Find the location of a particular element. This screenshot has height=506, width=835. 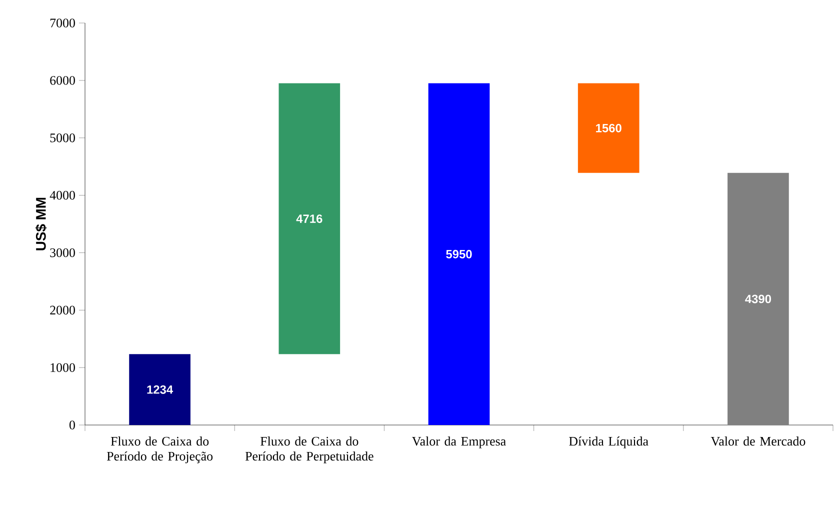

data-label: 5950 is located at coordinates (459, 254).